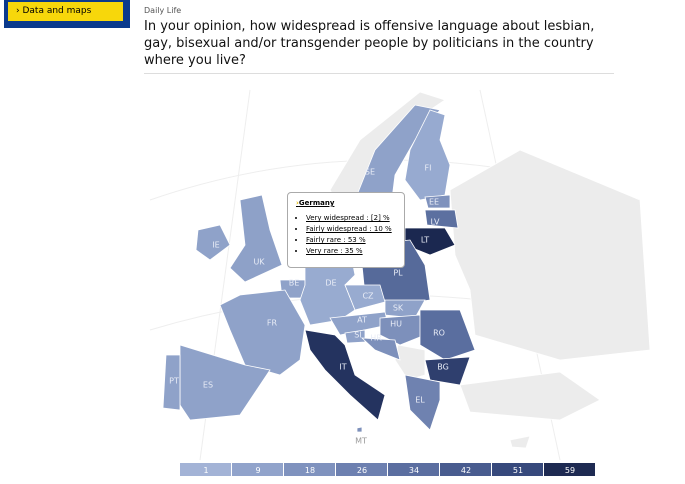 The width and height of the screenshot is (685, 484). I want to click on tooltip-country: Germany, so click(346, 203).